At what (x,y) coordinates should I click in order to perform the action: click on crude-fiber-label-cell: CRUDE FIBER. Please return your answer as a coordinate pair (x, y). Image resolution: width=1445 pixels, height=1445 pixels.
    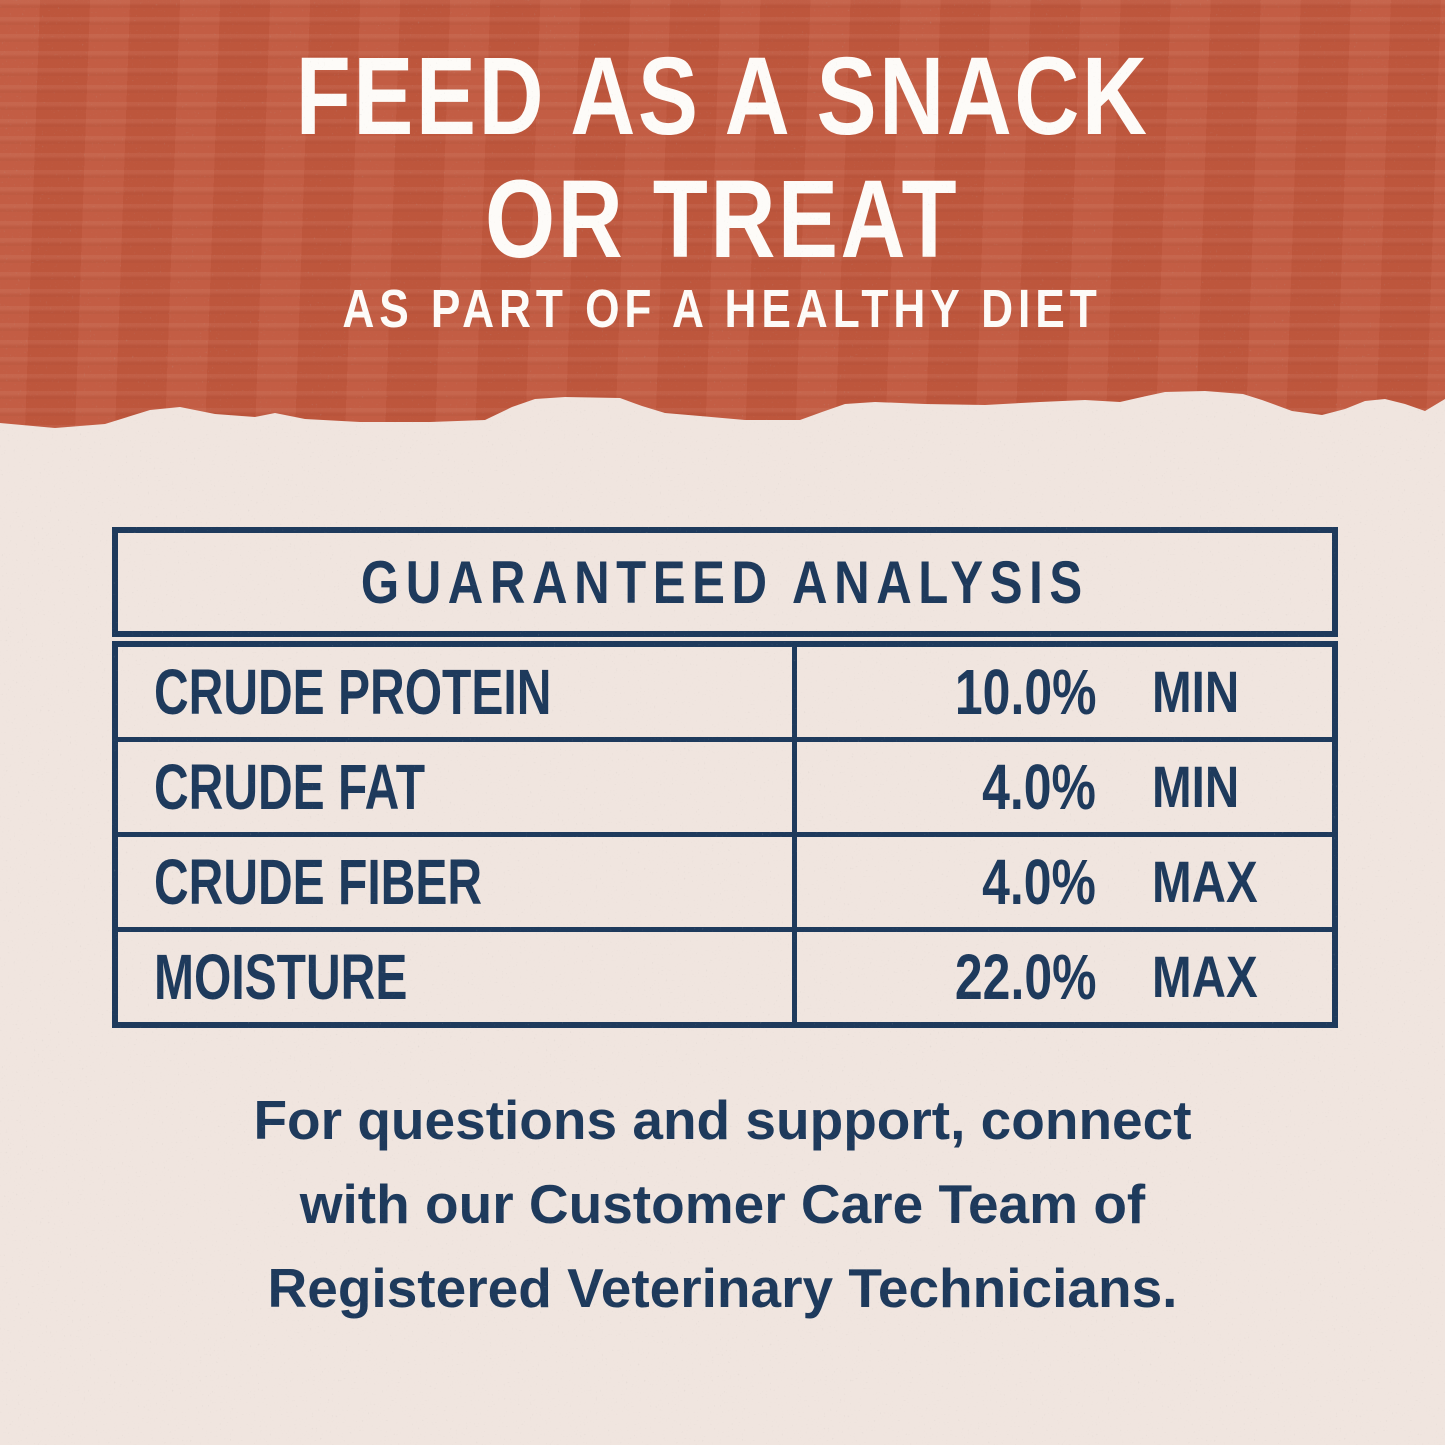
    Looking at the image, I should click on (457, 882).